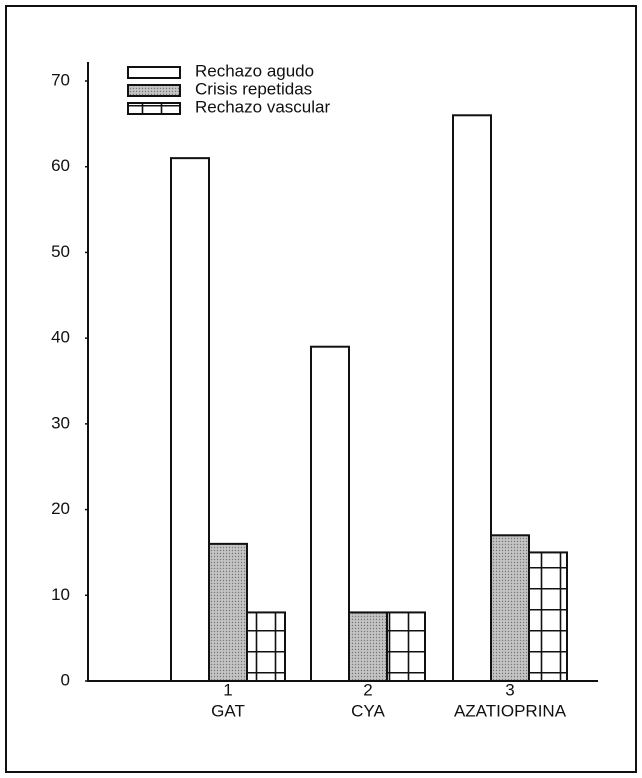  I want to click on legend-label: Rechazo vascular, so click(262, 106).